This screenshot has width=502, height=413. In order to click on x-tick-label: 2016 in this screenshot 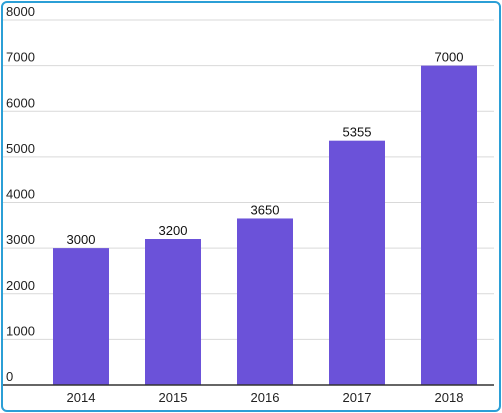, I will do `click(265, 397)`.